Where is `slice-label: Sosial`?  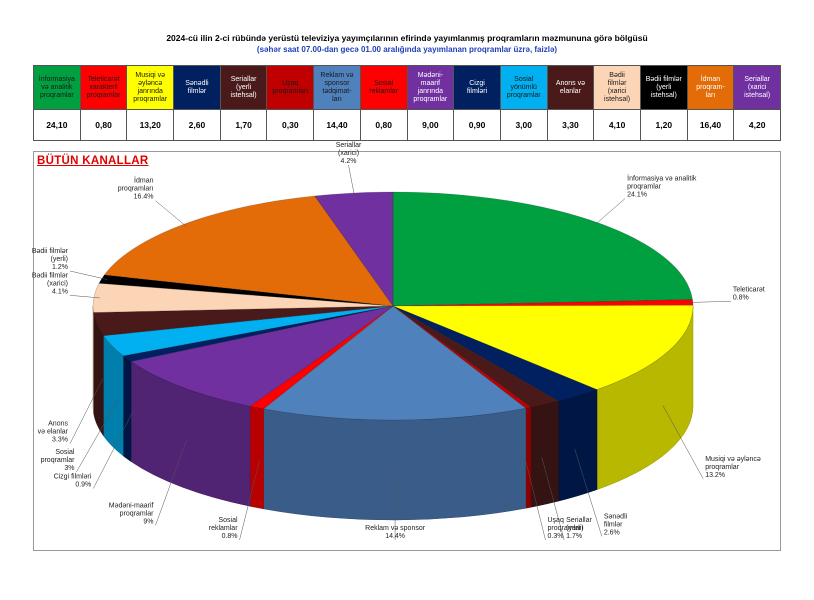
slice-label: Sosial is located at coordinates (65, 452).